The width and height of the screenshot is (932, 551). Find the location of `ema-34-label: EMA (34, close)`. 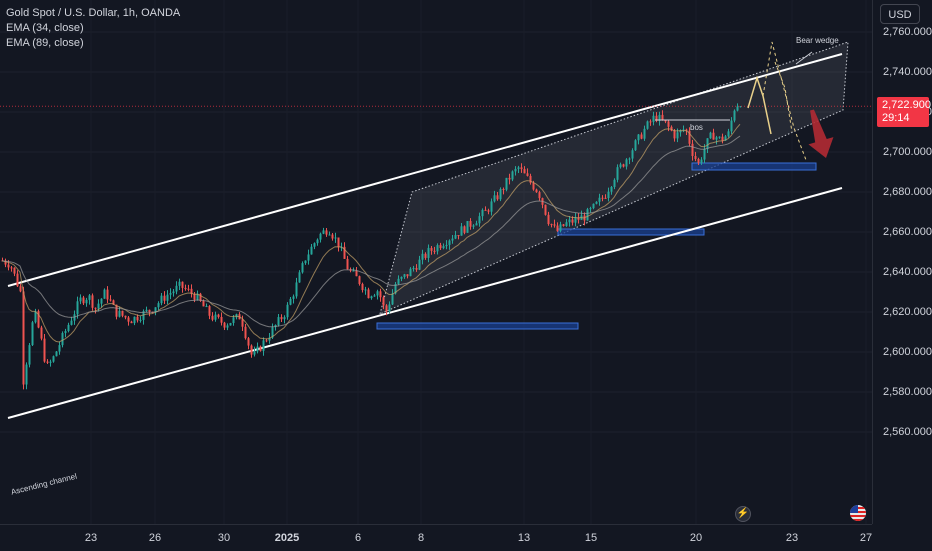

ema-34-label: EMA (34, close) is located at coordinates (45, 28).